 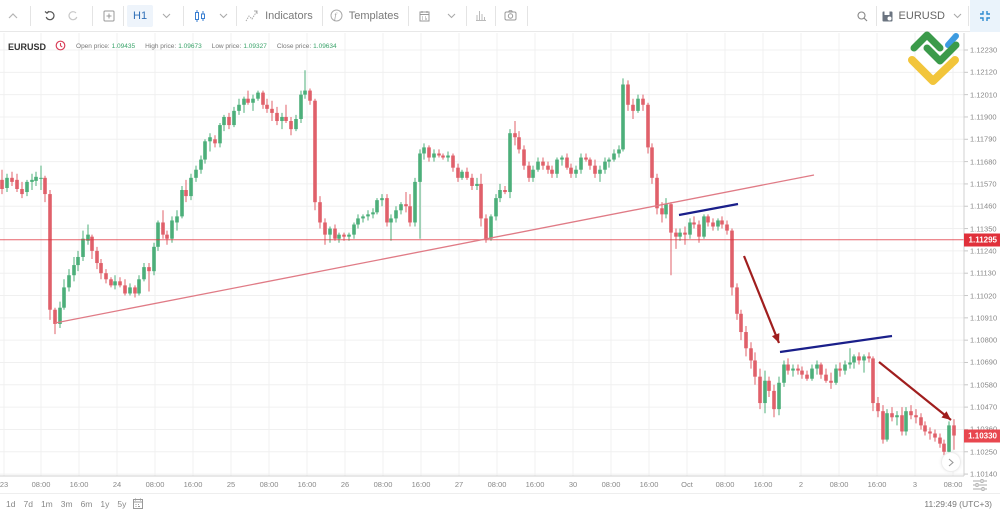 I want to click on calendar-button, so click(x=425, y=16).